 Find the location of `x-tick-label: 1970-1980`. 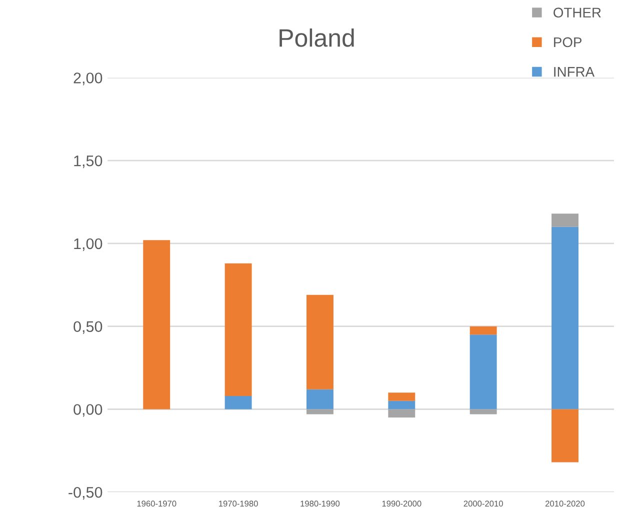

x-tick-label: 1970-1980 is located at coordinates (238, 503).